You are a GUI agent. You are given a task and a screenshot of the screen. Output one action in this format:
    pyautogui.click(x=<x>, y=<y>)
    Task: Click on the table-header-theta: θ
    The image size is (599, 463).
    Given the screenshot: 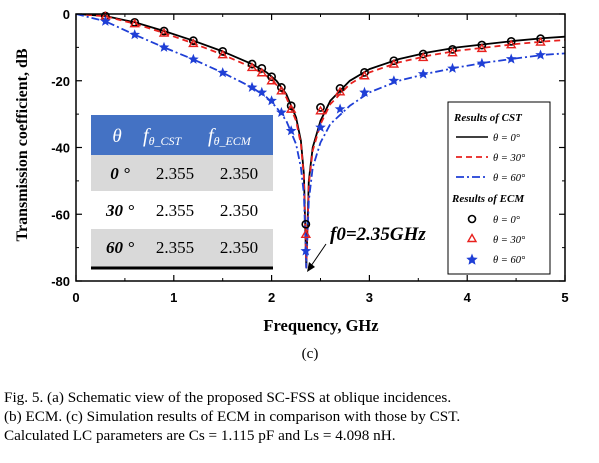 What is the action you would take?
    pyautogui.click(x=116, y=136)
    